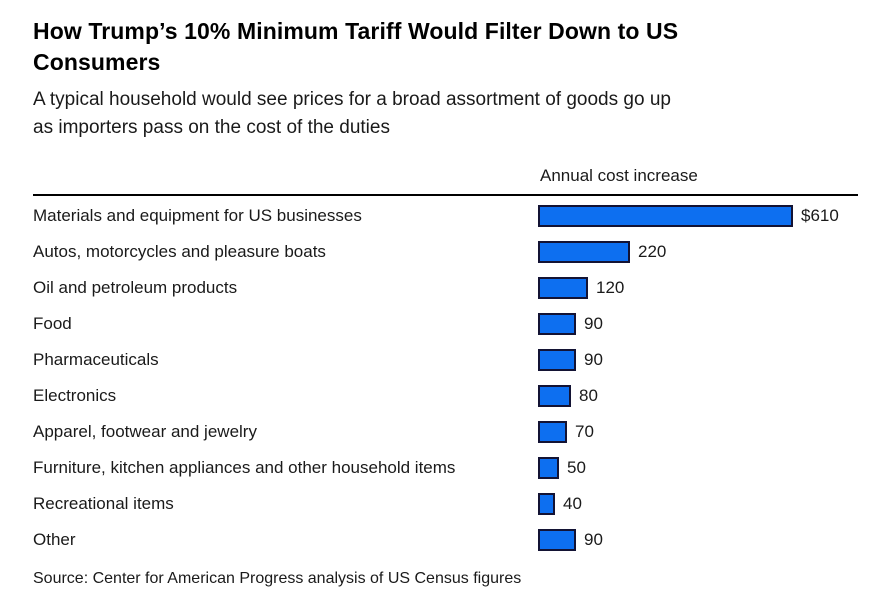  I want to click on chart-row: Apparel, footwear and jewelry 70, so click(445, 432).